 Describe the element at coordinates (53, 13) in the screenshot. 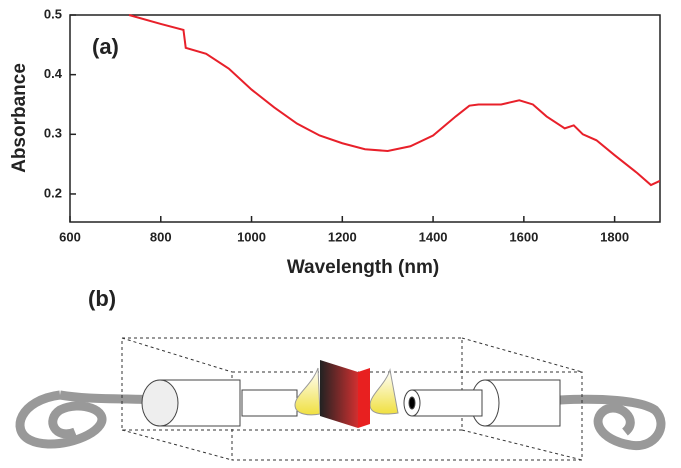

I see `y-tick-label: 0.5` at that location.